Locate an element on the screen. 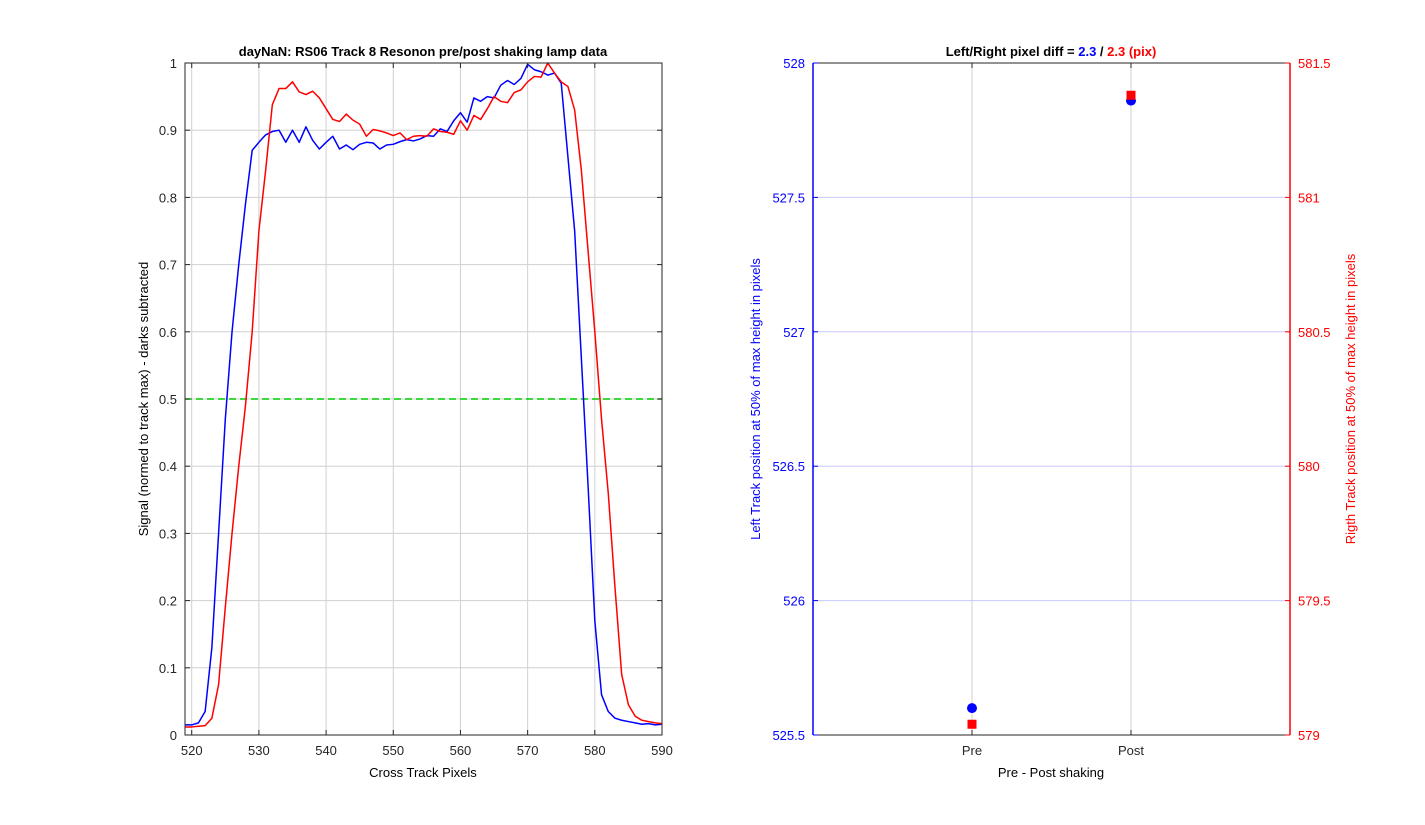 The width and height of the screenshot is (1425, 825). right-plot-markers is located at coordinates (1051, 409).